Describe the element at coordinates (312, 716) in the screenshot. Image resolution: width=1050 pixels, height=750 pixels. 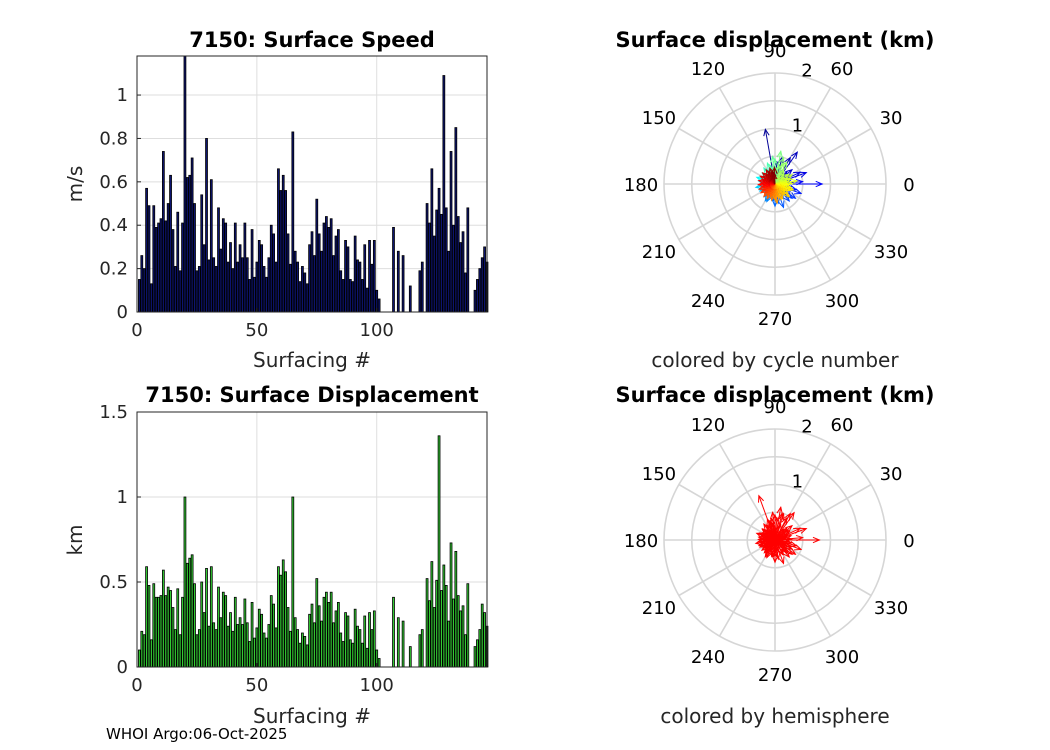
I see `displacement-xlabel: Surfacing #` at that location.